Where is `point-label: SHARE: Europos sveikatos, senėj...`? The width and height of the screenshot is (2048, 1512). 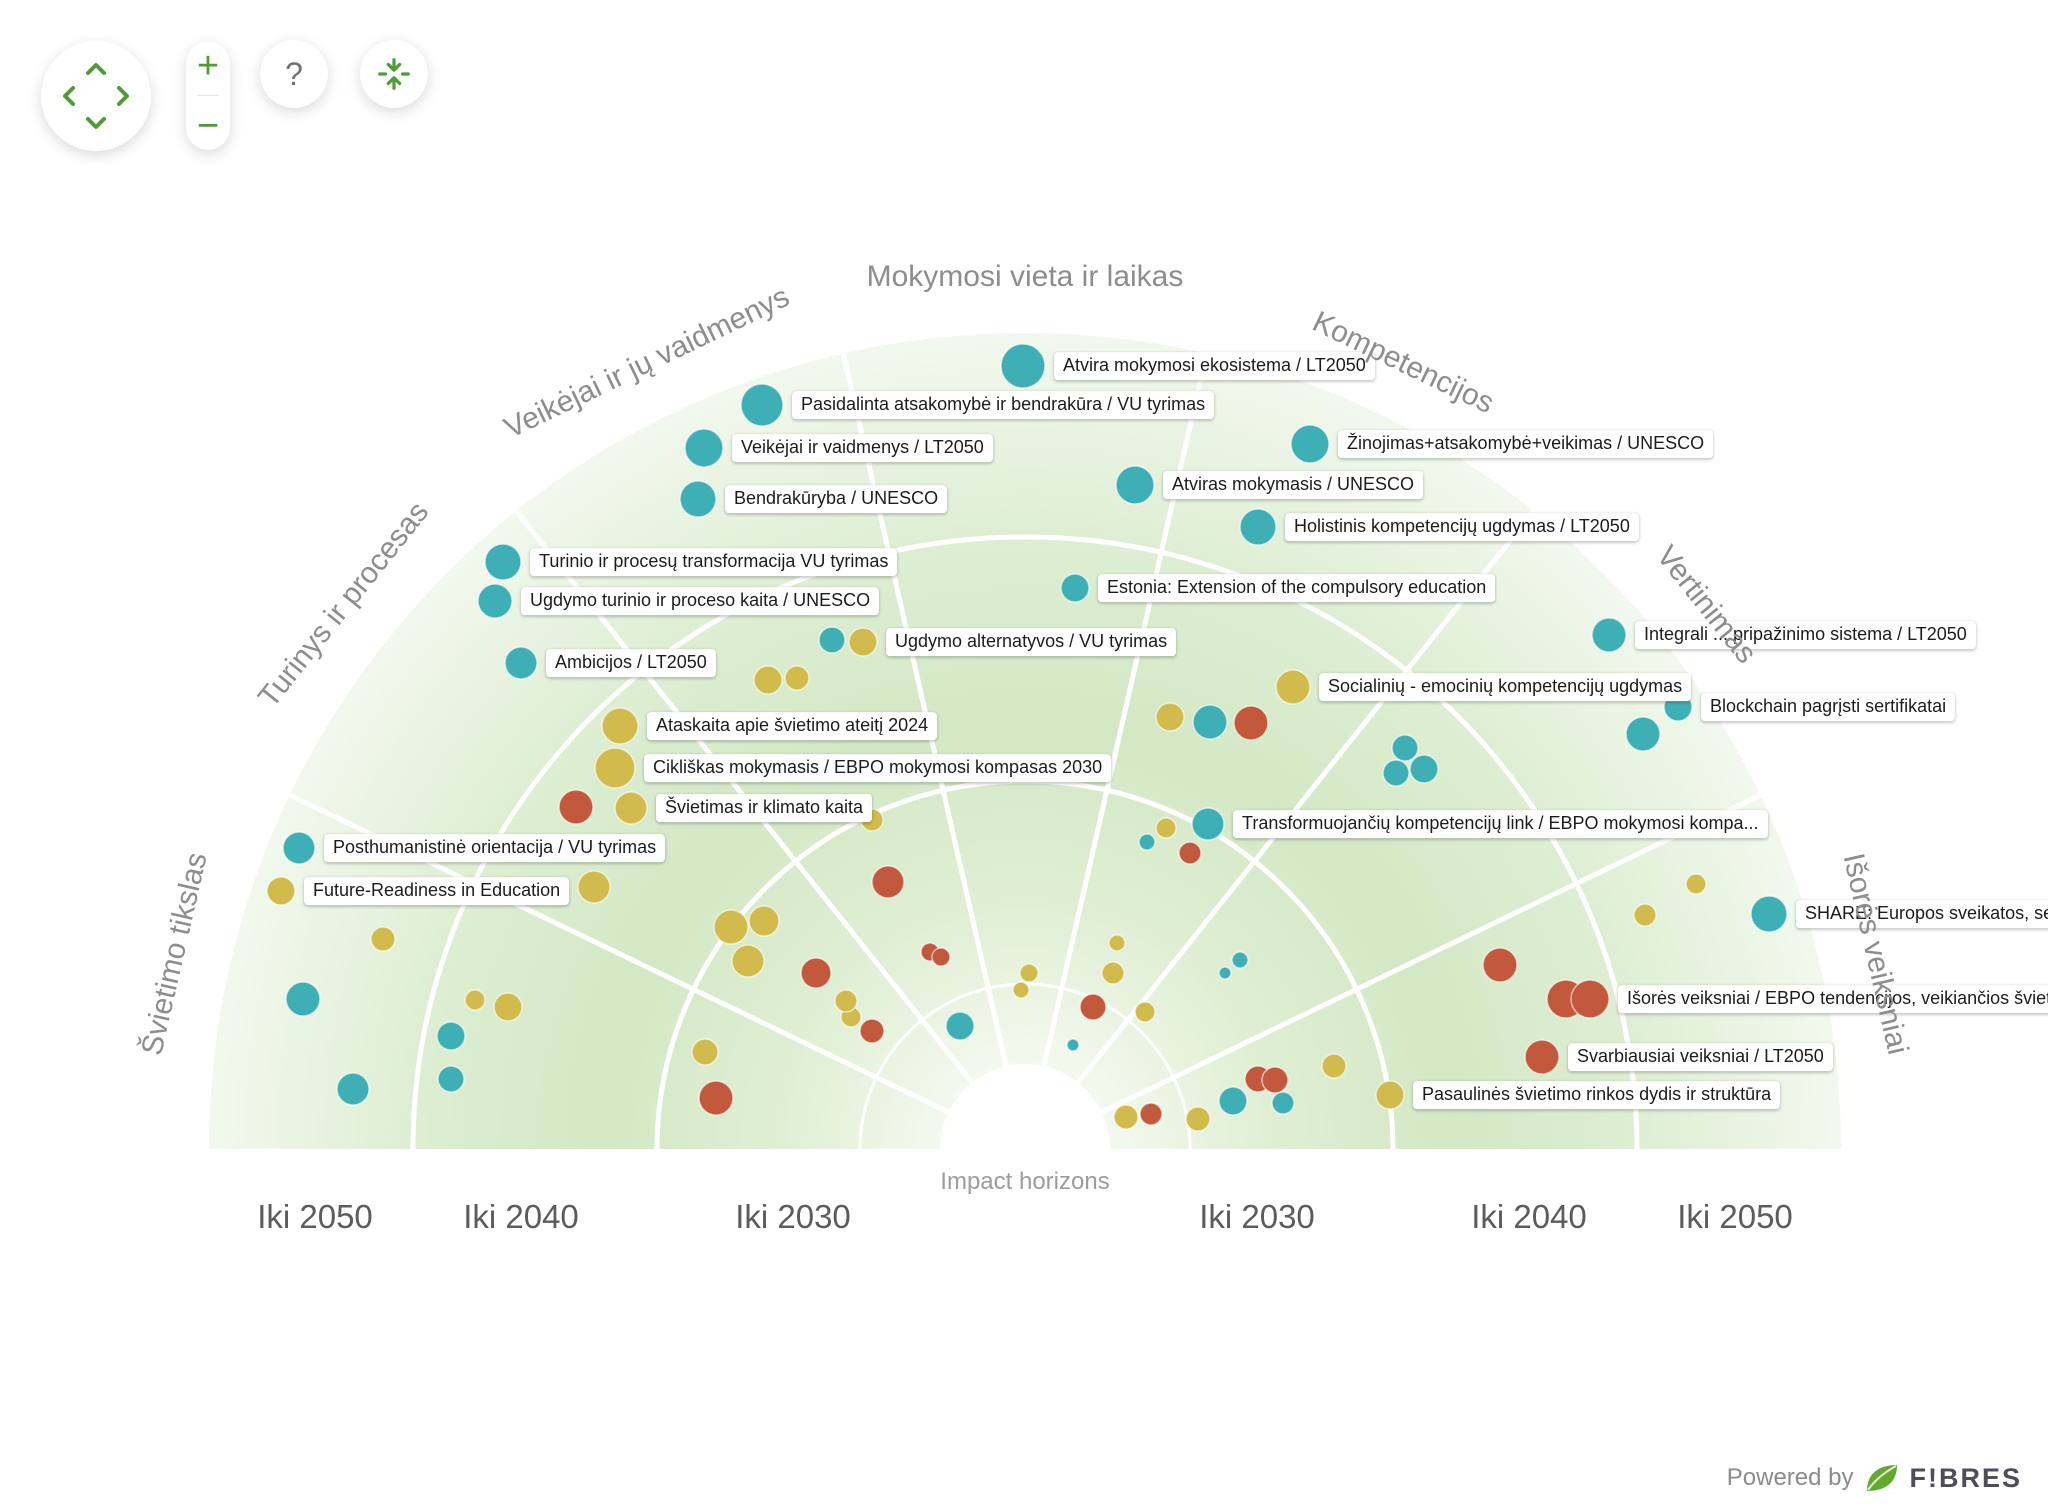 point-label: SHARE: Europos sveikatos, senėj... is located at coordinates (1922, 914).